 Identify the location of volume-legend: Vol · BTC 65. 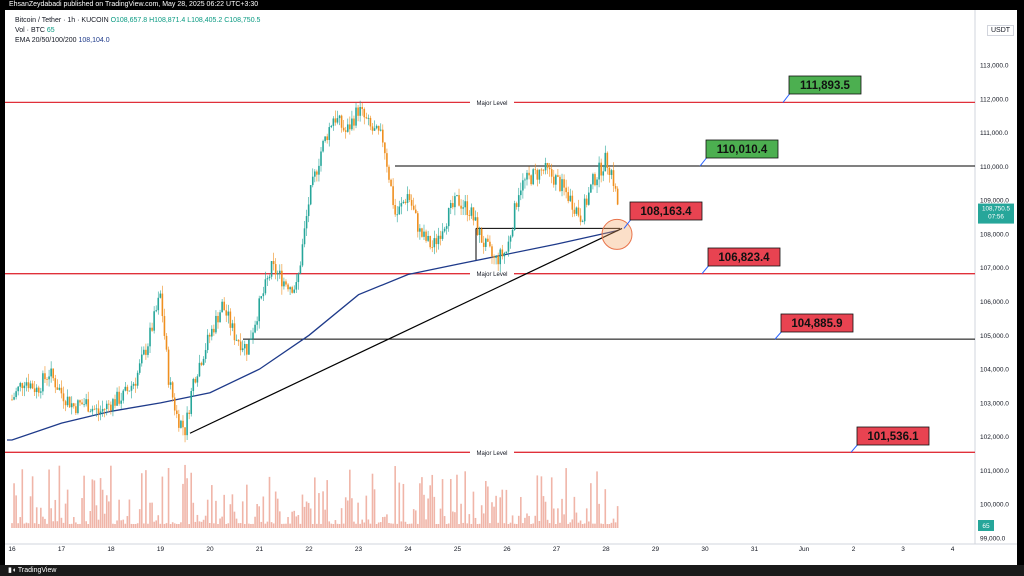
(35, 31).